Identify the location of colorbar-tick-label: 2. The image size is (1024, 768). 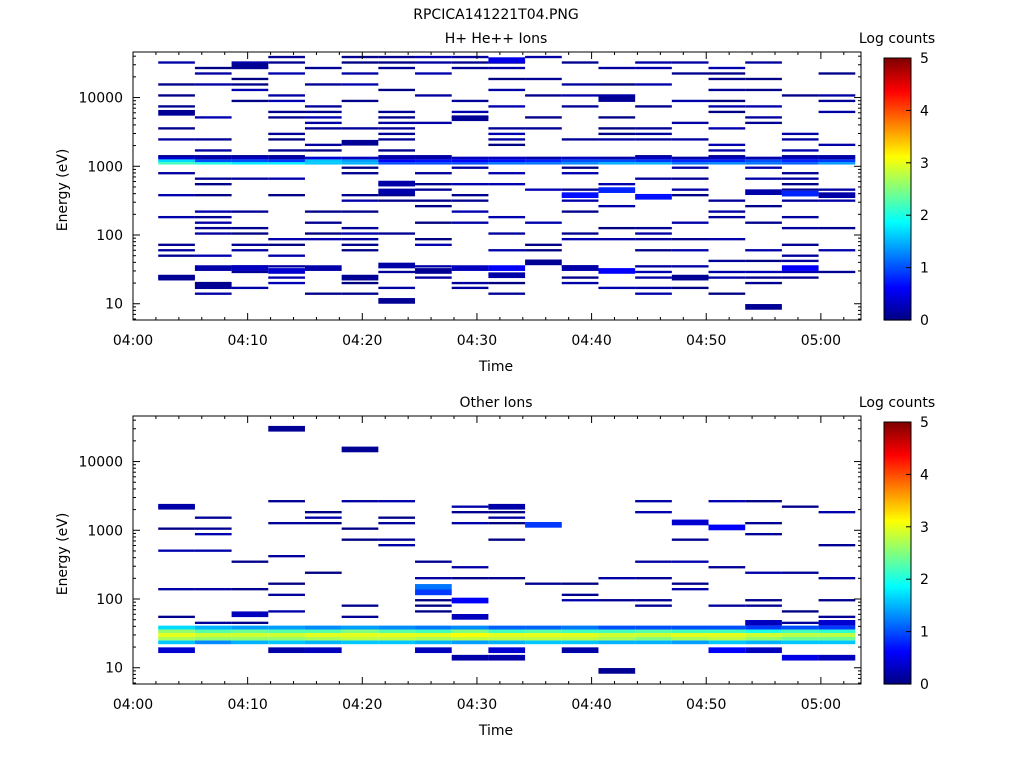
(924, 580).